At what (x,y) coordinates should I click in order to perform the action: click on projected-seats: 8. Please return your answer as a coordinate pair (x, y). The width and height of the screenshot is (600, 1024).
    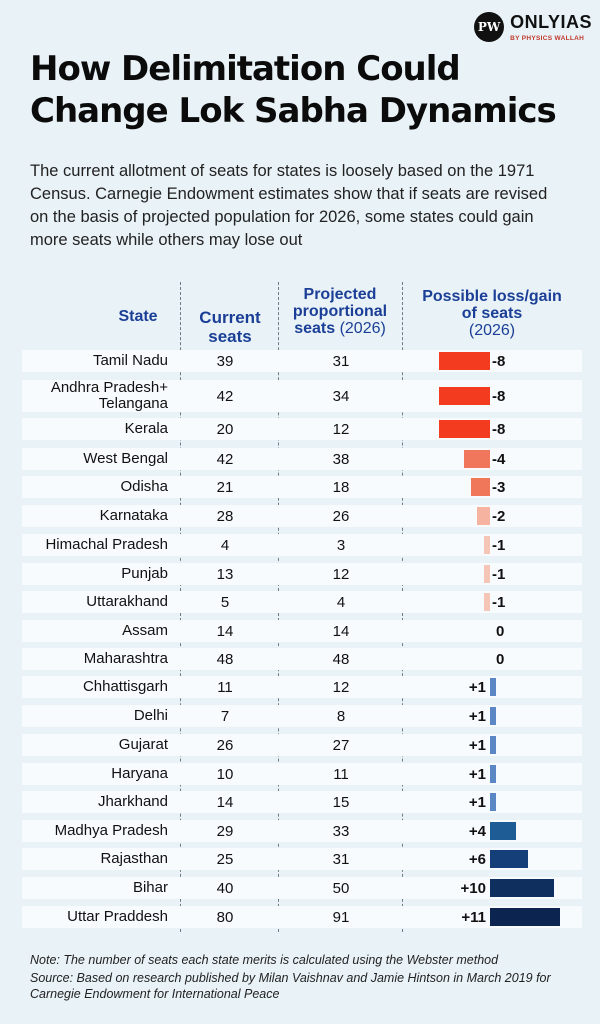
    Looking at the image, I should click on (341, 716).